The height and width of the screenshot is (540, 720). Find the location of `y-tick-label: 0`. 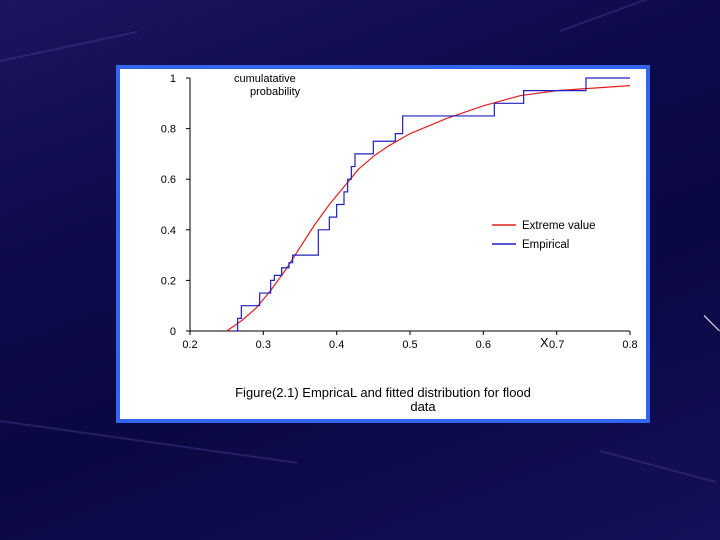

y-tick-label: 0 is located at coordinates (173, 332).